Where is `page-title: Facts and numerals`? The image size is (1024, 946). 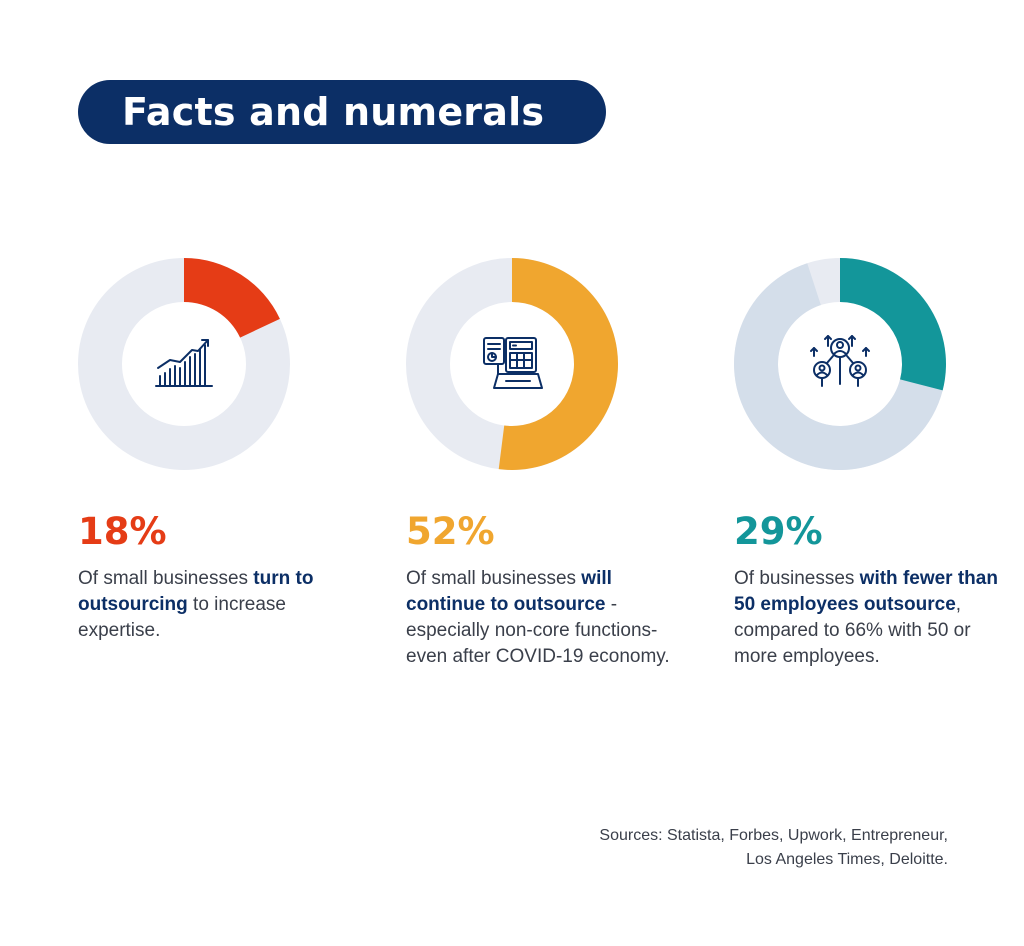 page-title: Facts and numerals is located at coordinates (333, 112).